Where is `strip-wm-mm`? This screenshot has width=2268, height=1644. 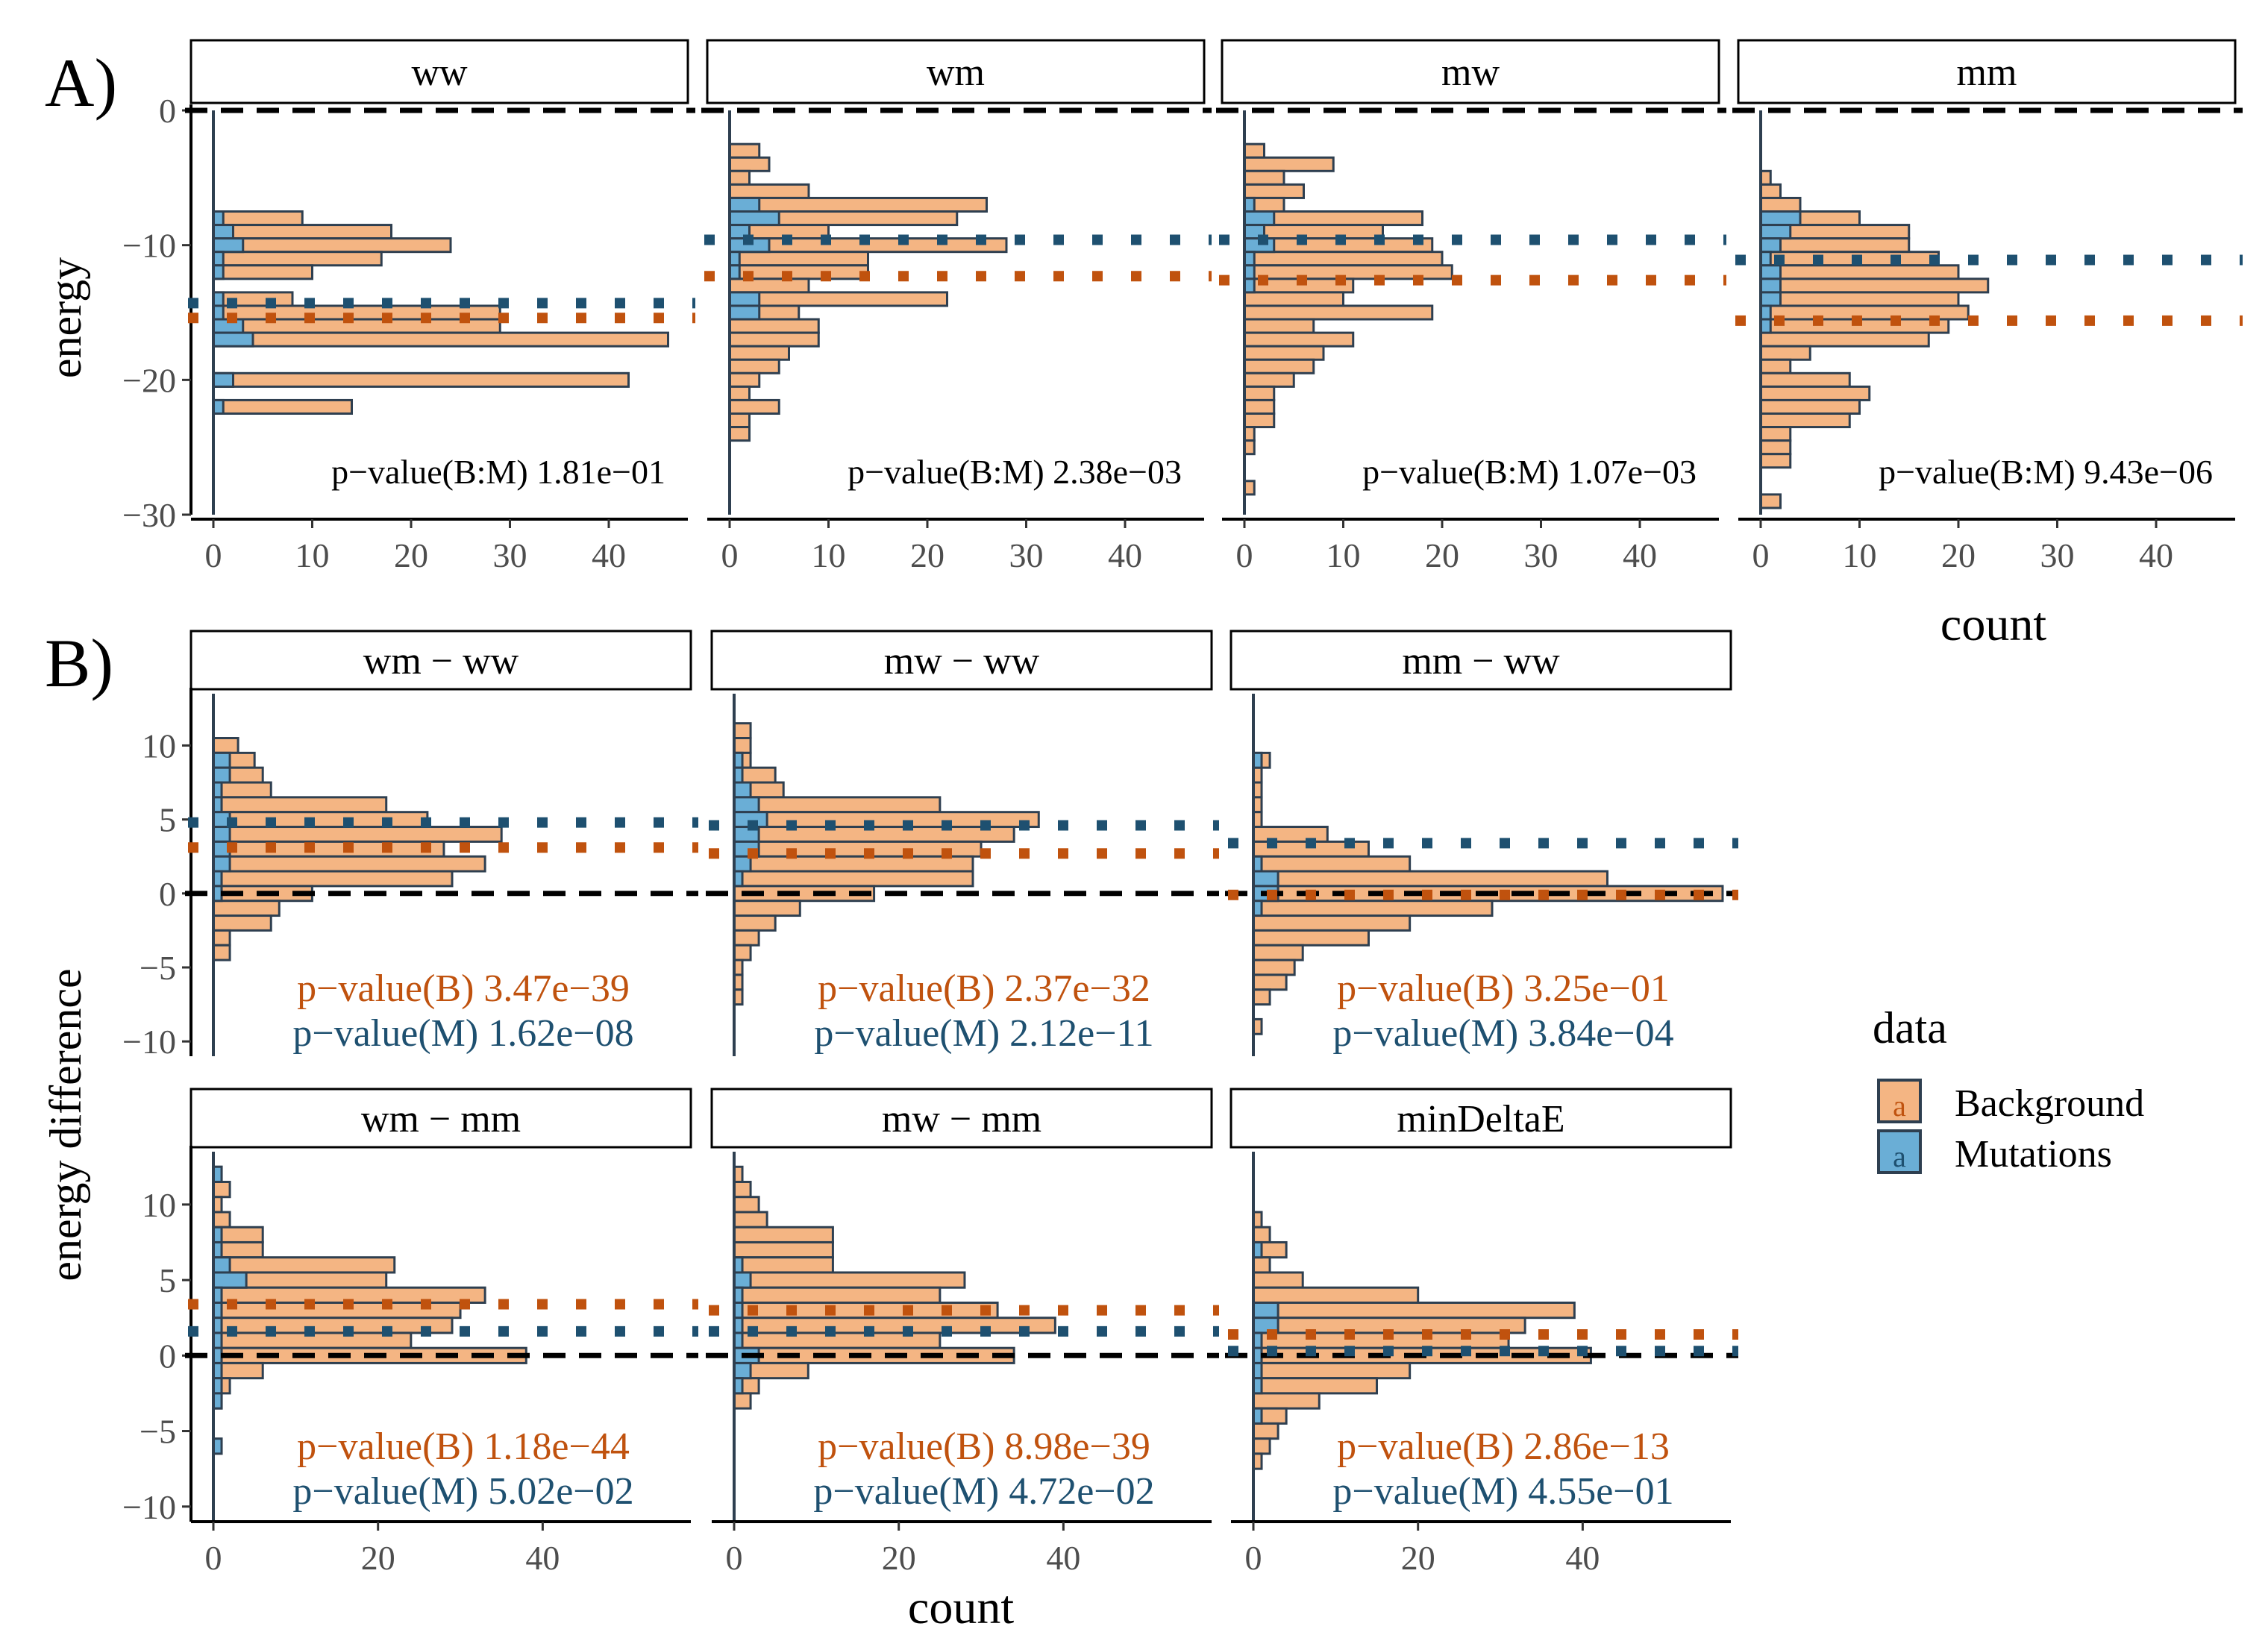 strip-wm-mm is located at coordinates (440, 1118).